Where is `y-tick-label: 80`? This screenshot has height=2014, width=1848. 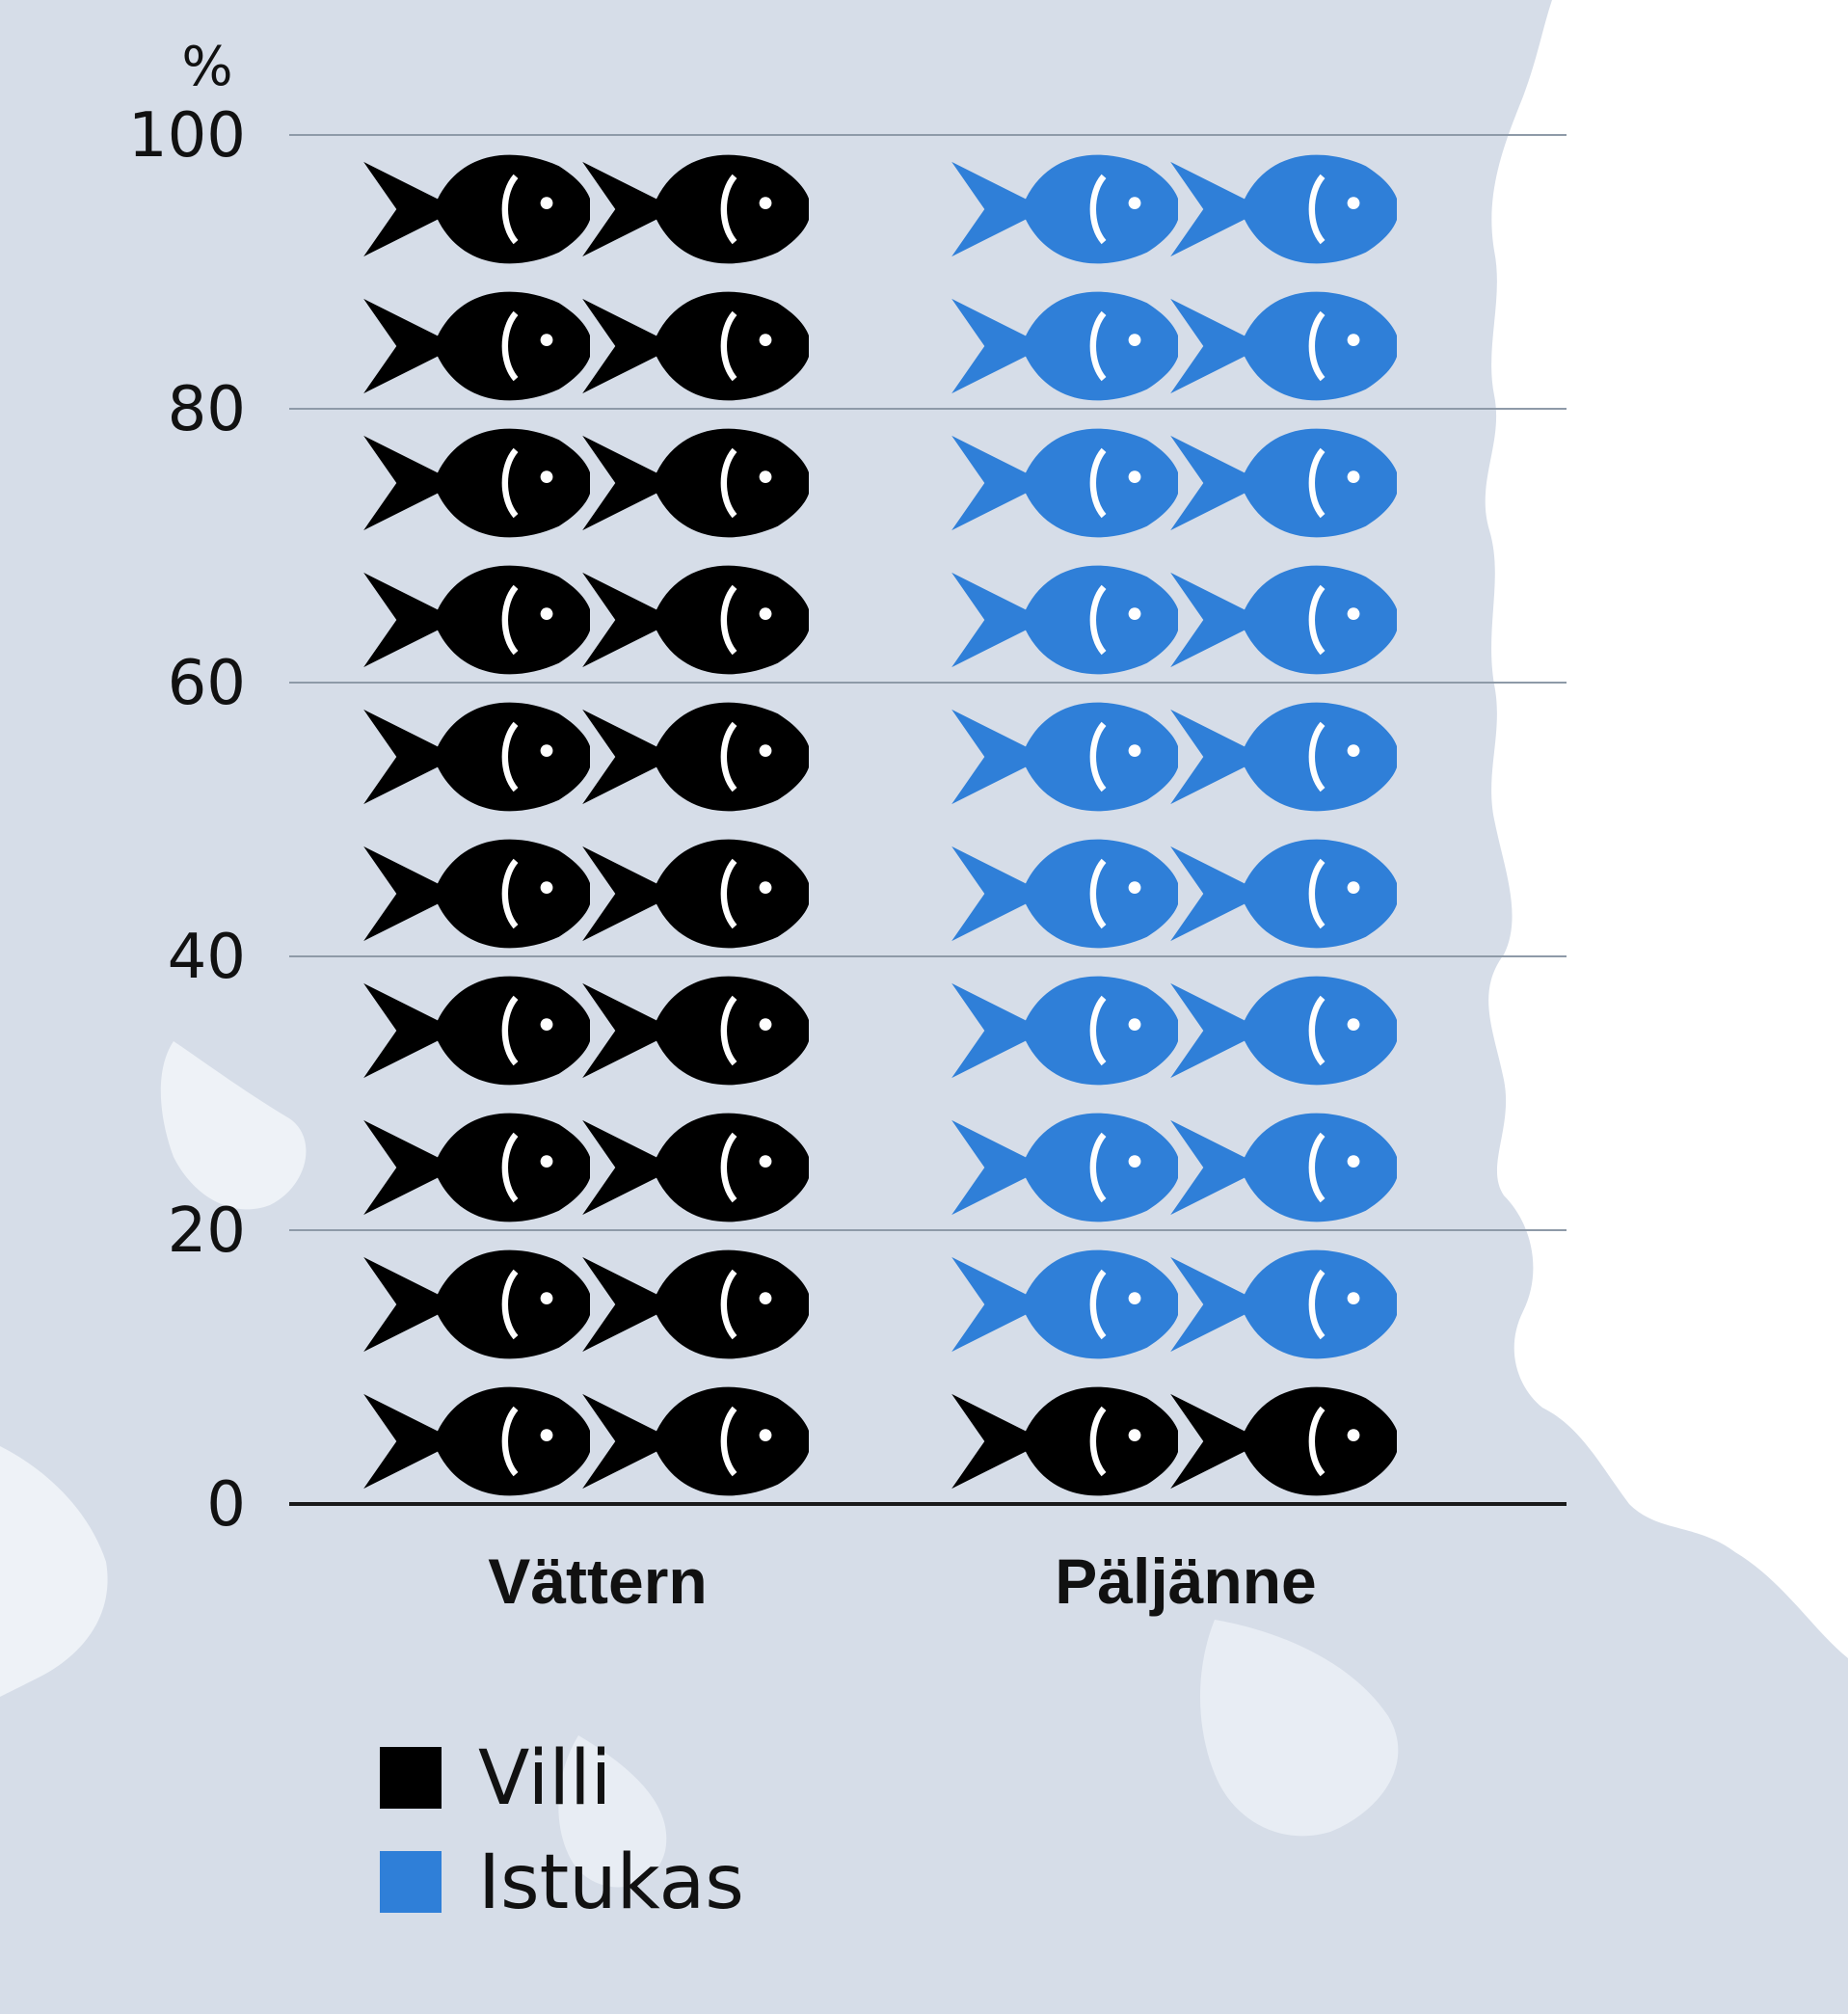 y-tick-label: 80 is located at coordinates (207, 409).